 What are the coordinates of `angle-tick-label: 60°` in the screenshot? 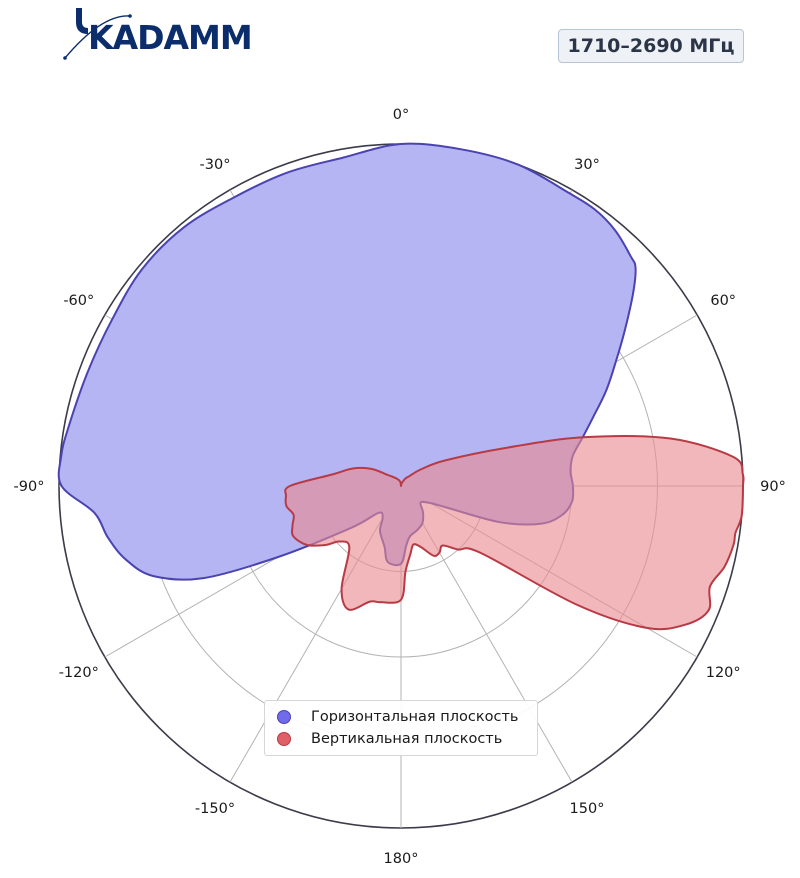 It's located at (723, 301).